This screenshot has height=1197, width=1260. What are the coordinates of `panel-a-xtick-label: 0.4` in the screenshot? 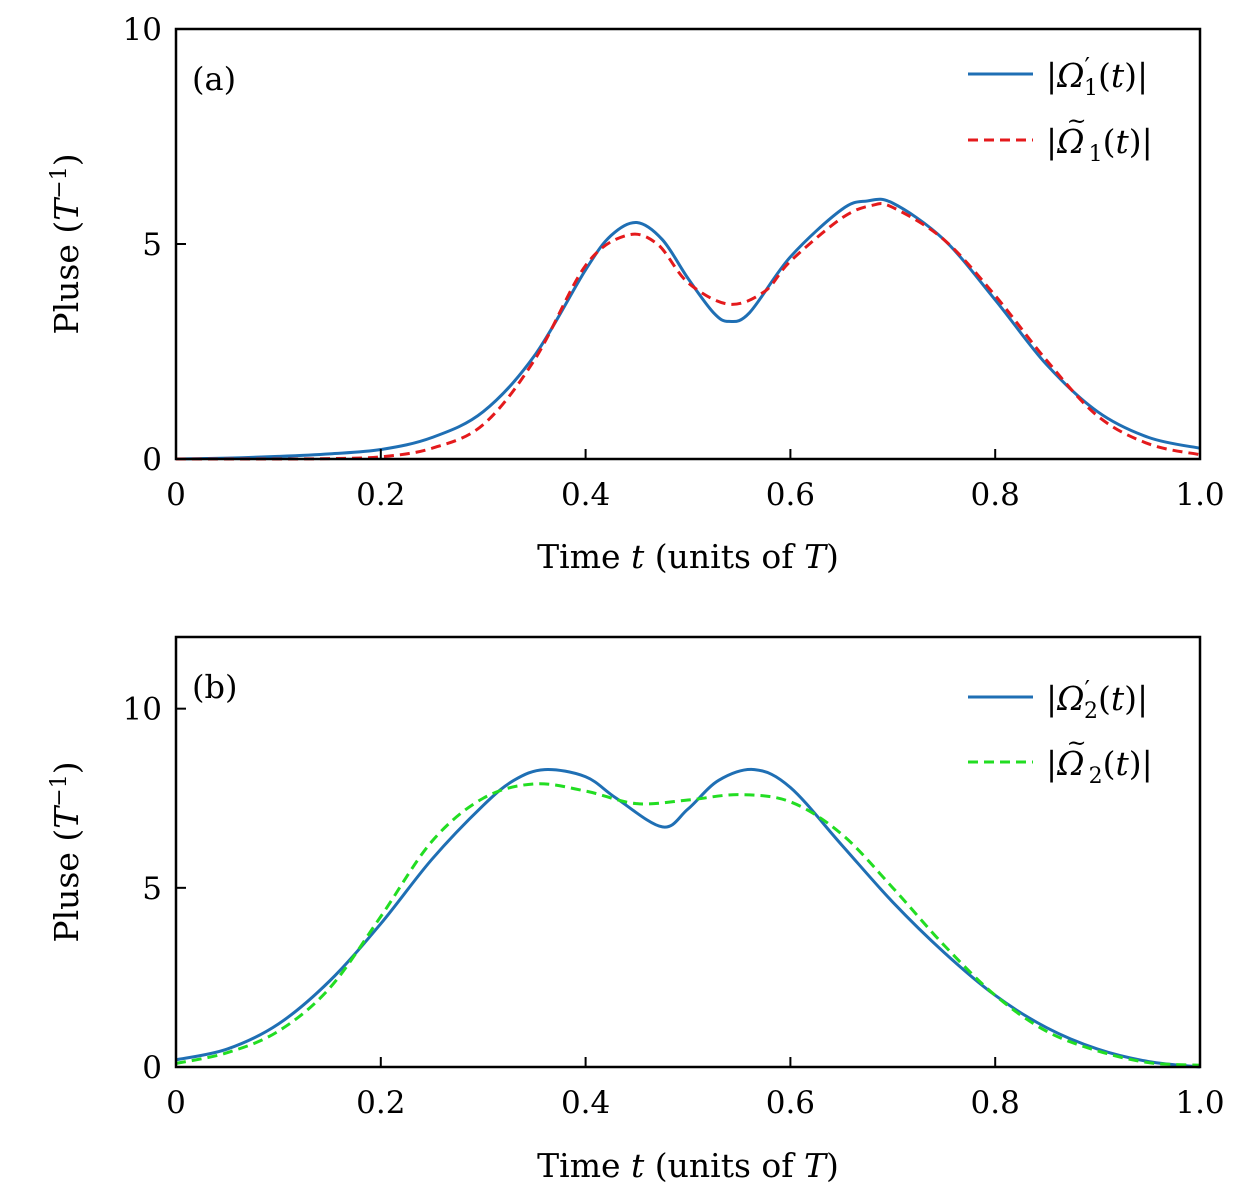 It's located at (585, 495).